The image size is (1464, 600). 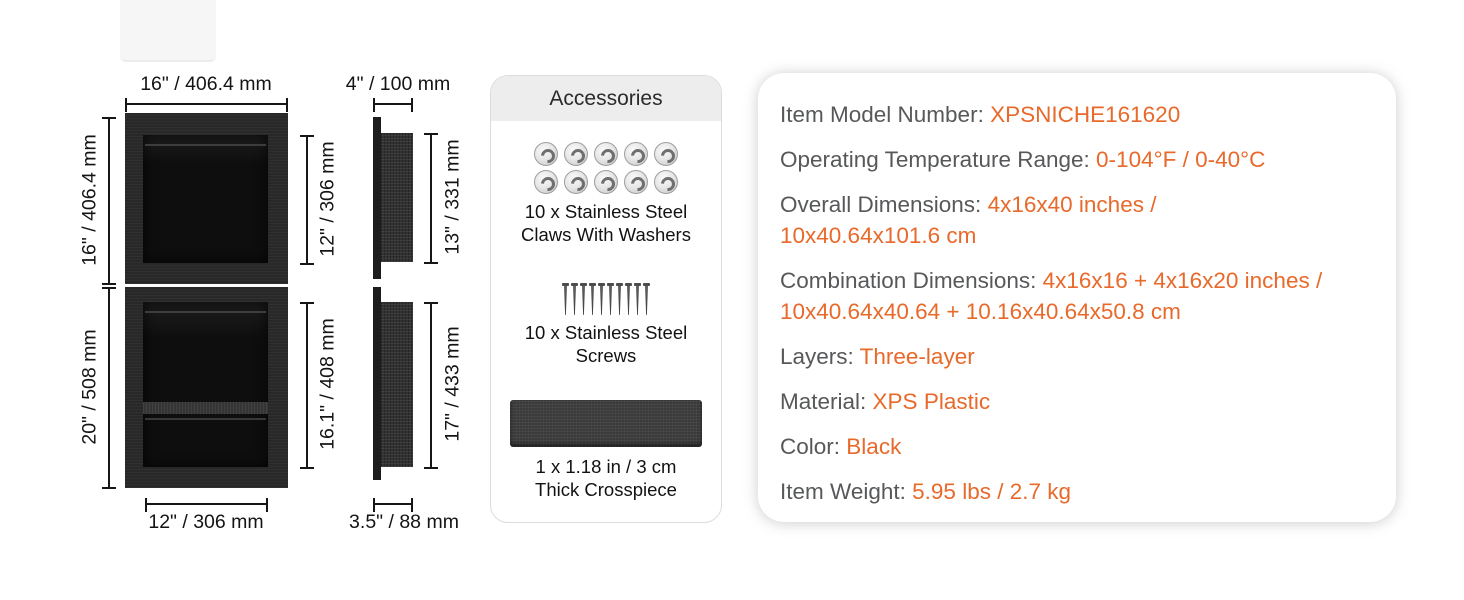 I want to click on dim-label-side-top-depth: 4" / 100 mm, so click(x=398, y=84).